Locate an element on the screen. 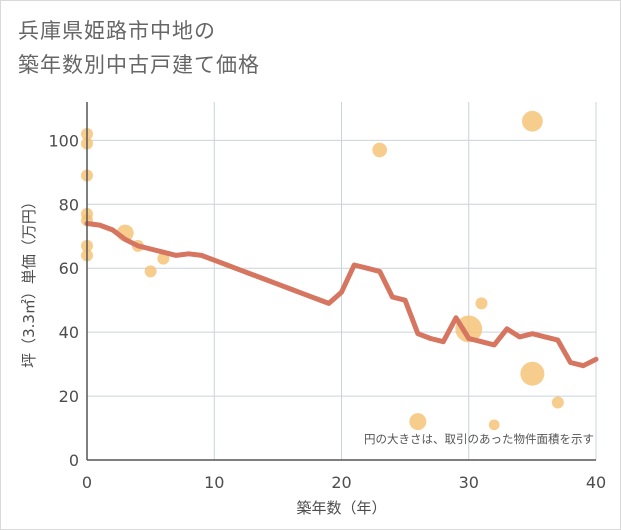 The width and height of the screenshot is (621, 530). x-axis-label: 築年数（年） is located at coordinates (341, 508).